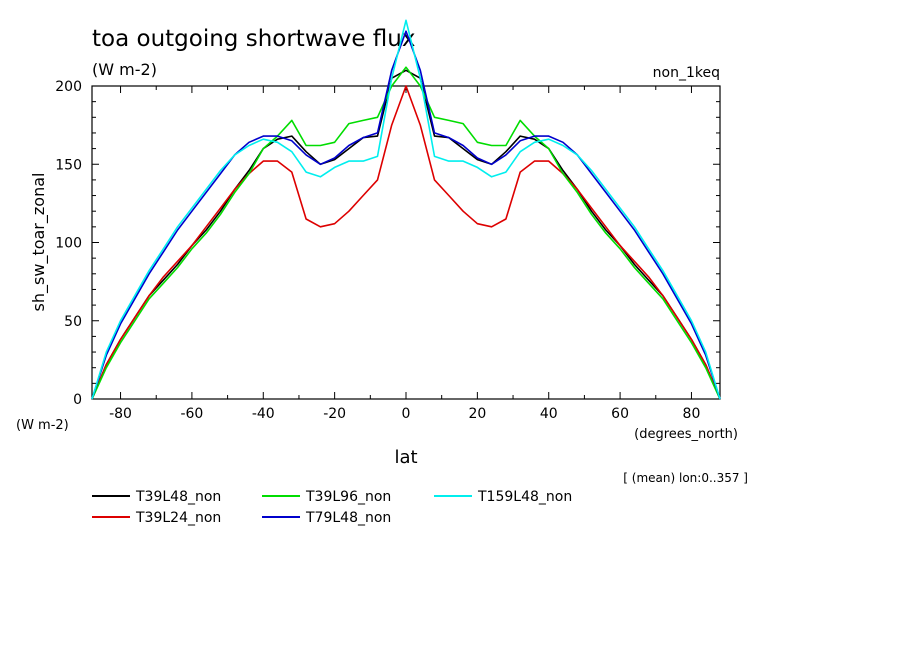 The width and height of the screenshot is (904, 654). Describe the element at coordinates (42, 425) in the screenshot. I see `y-axis-units: (W m-2)` at that location.